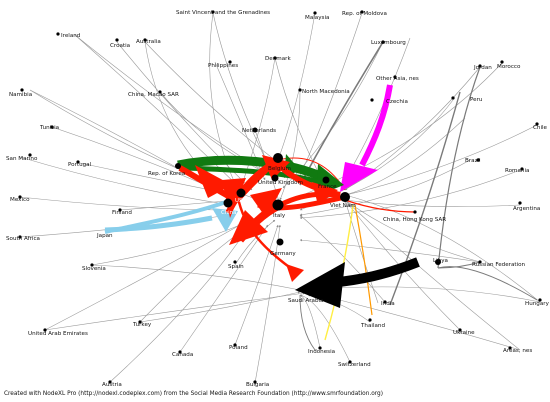 The width and height of the screenshot is (550, 402). Describe the element at coordinates (438, 262) in the screenshot. I see `node-libya` at that location.